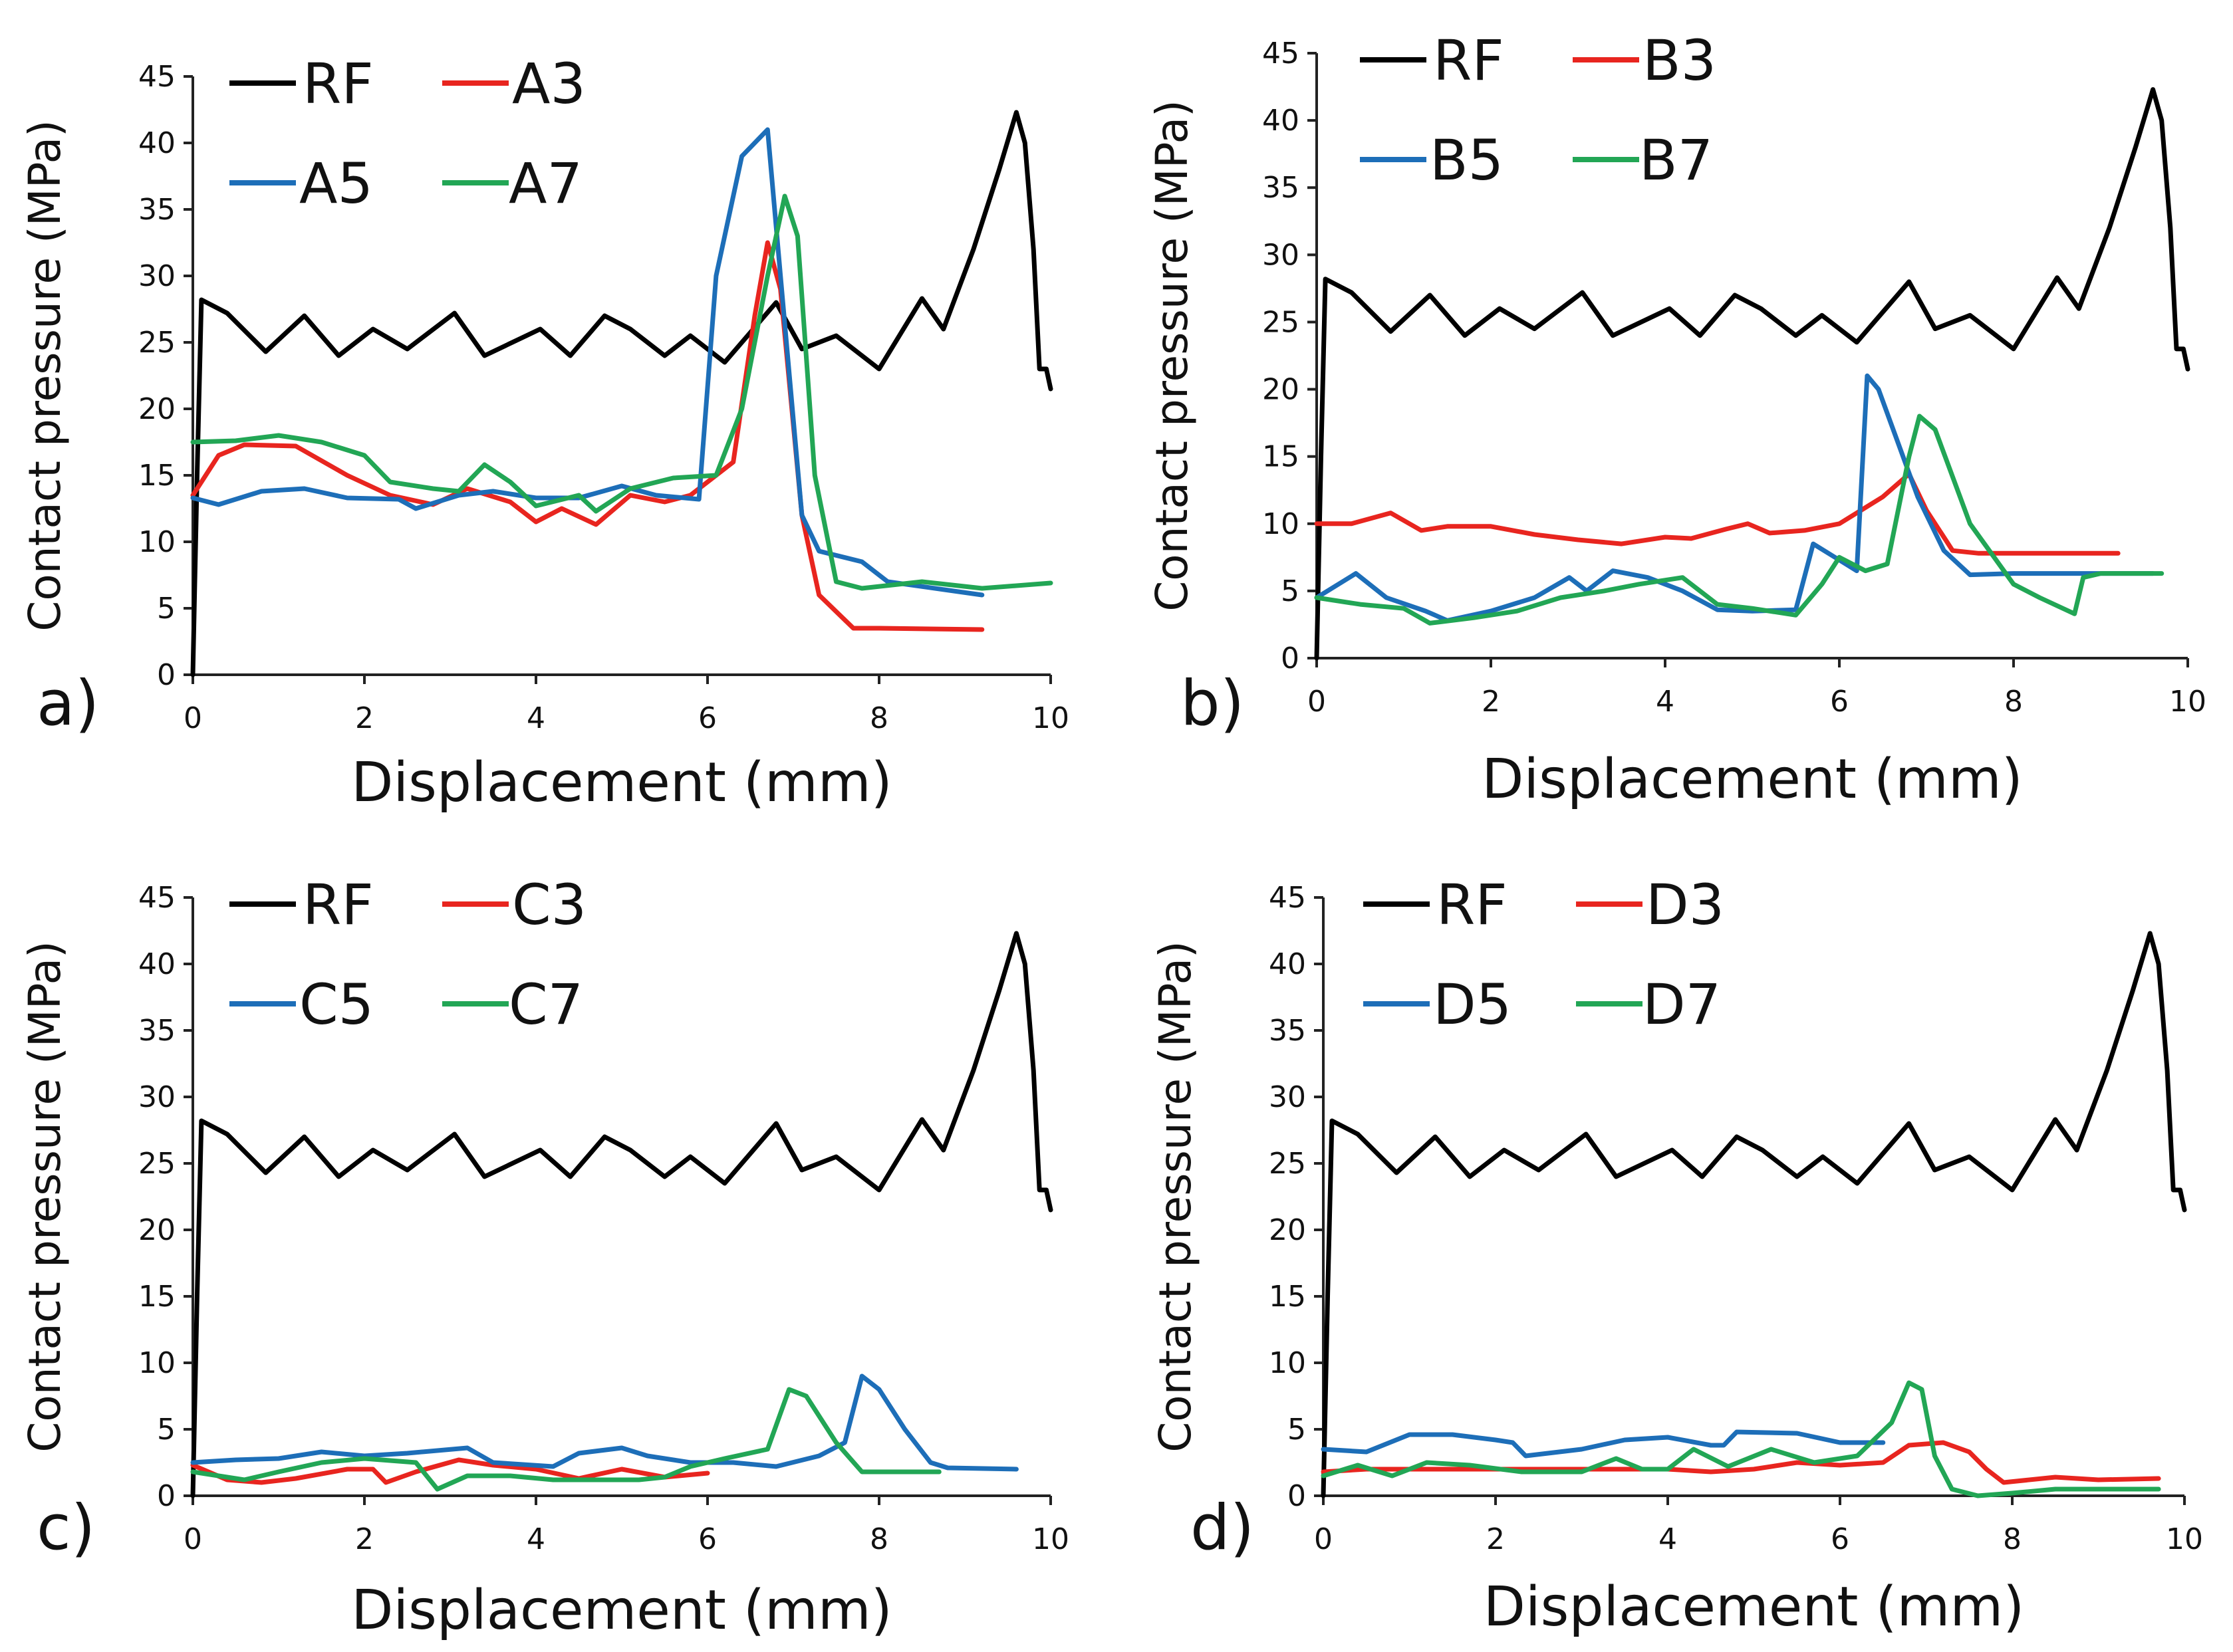  What do you see at coordinates (1679, 60) in the screenshot?
I see `legend-label-B3: B3` at bounding box center [1679, 60].